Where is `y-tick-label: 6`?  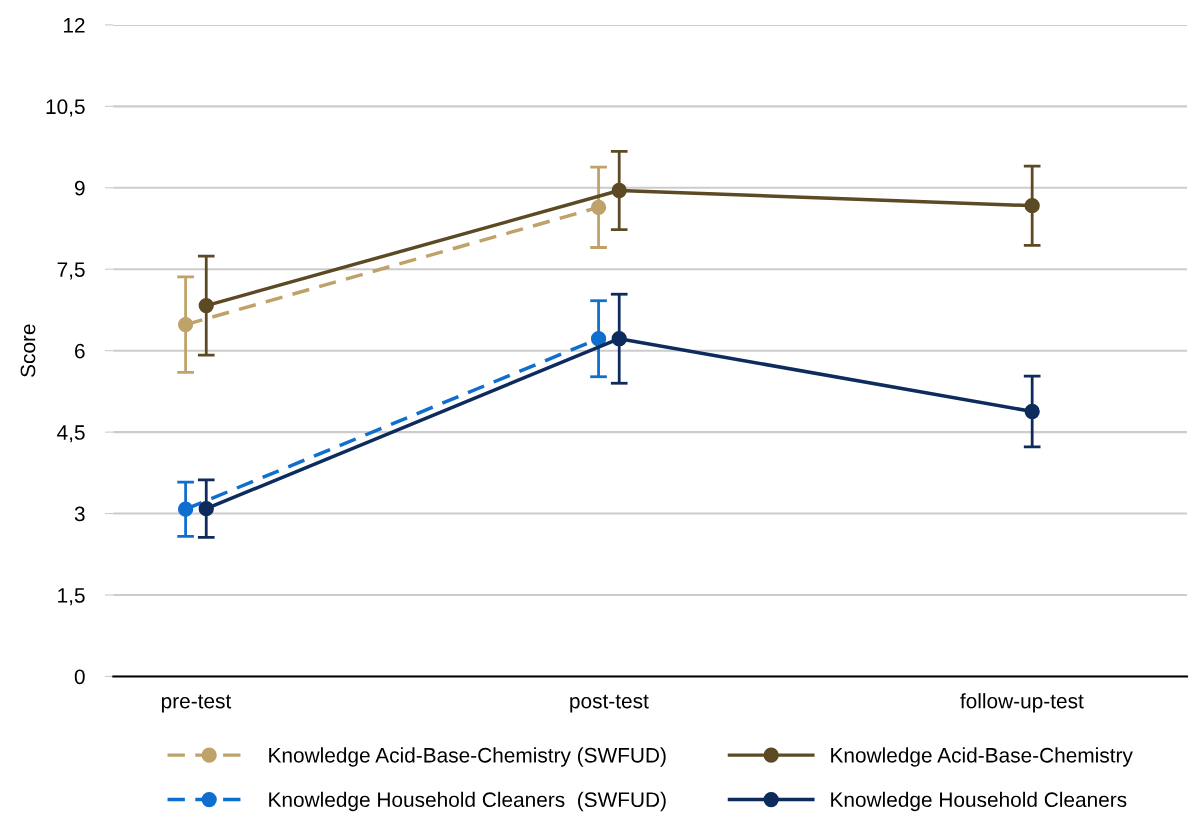 y-tick-label: 6 is located at coordinates (80, 351).